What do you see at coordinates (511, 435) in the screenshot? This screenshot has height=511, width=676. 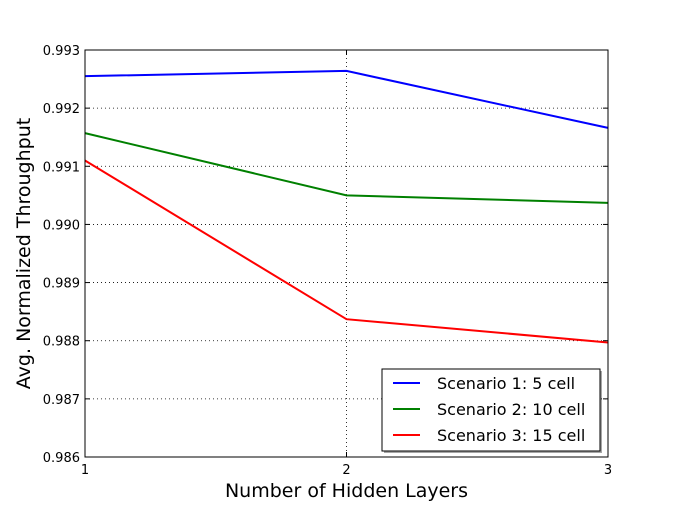 I see `legend-label-3: Scenario 3: 15 cell` at bounding box center [511, 435].